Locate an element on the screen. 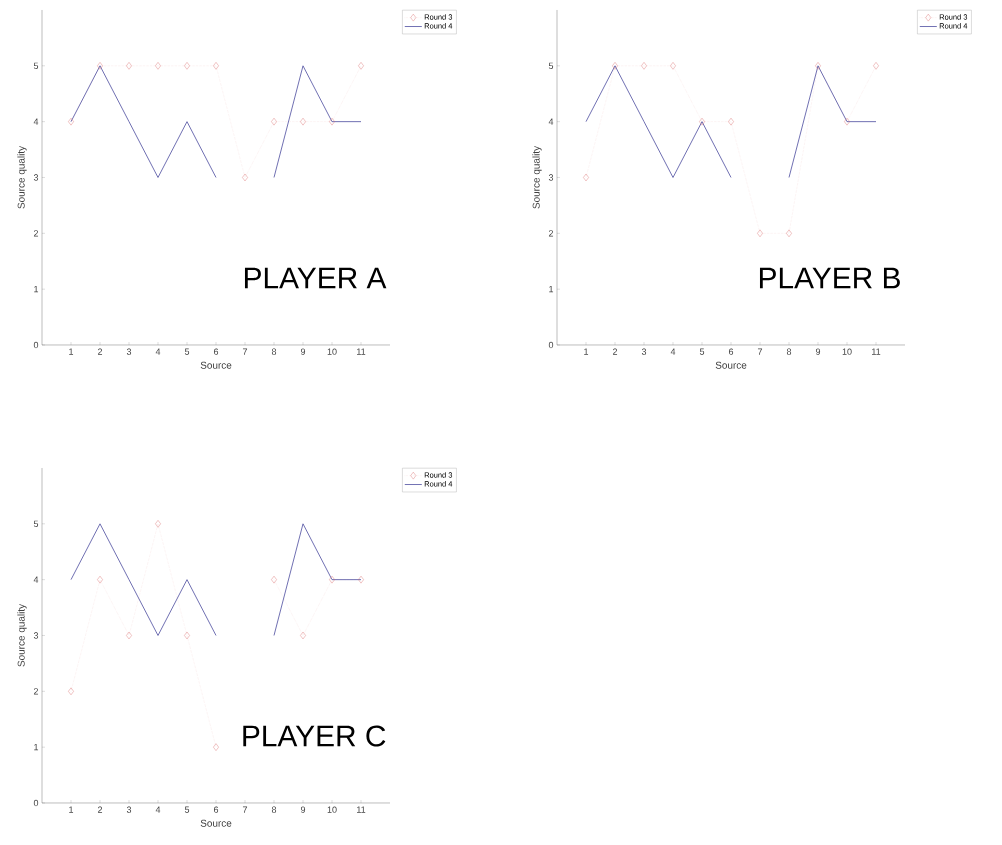  annotation: PLAYER C is located at coordinates (314, 736).